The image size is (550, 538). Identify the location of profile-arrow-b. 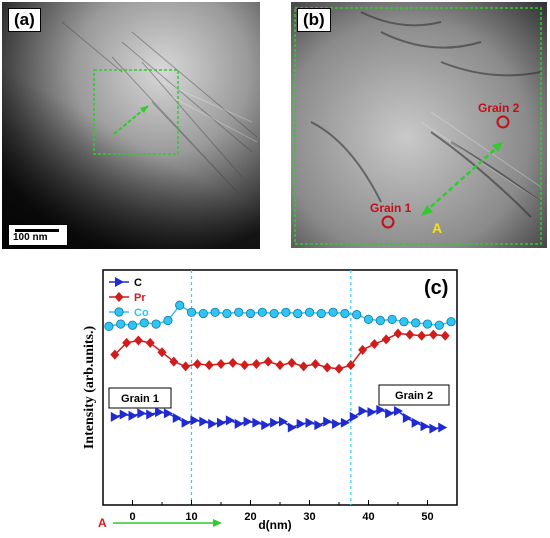
(463, 178).